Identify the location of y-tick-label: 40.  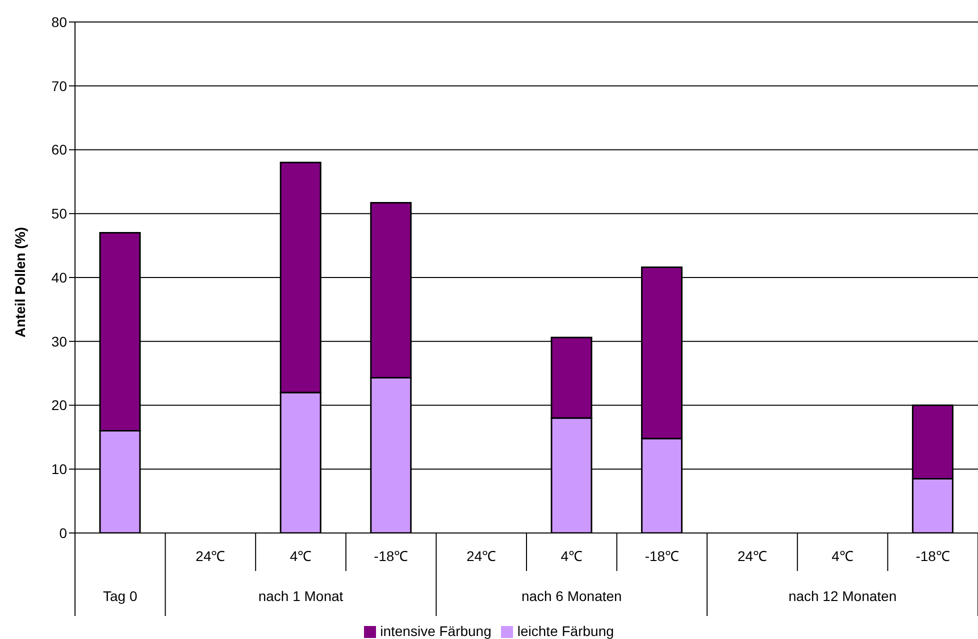
(59, 277).